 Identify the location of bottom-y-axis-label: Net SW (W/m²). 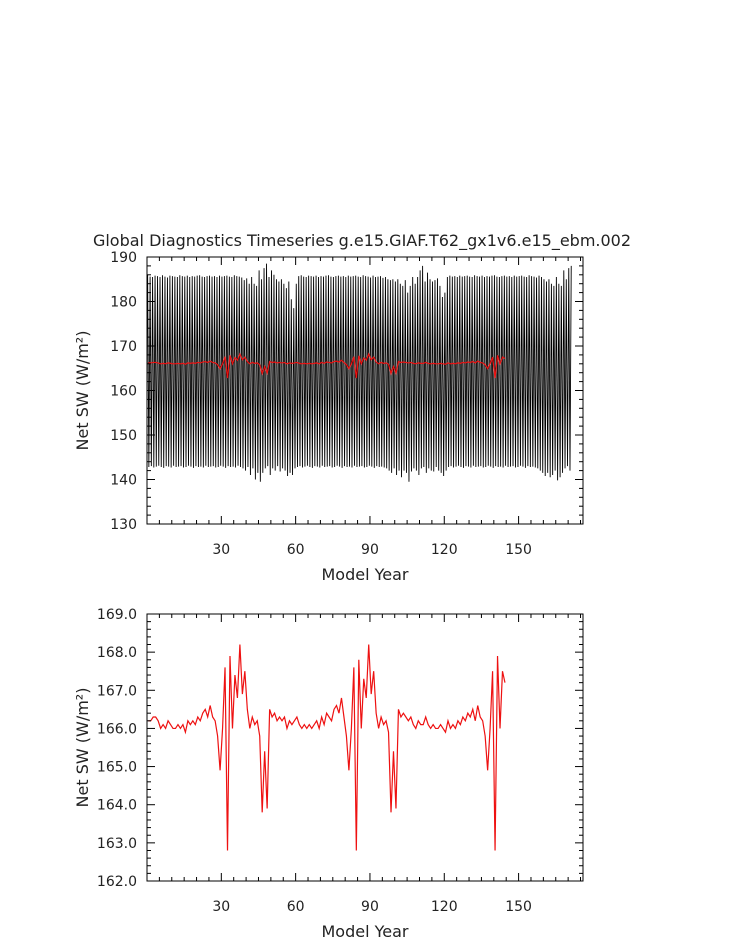
(82, 748).